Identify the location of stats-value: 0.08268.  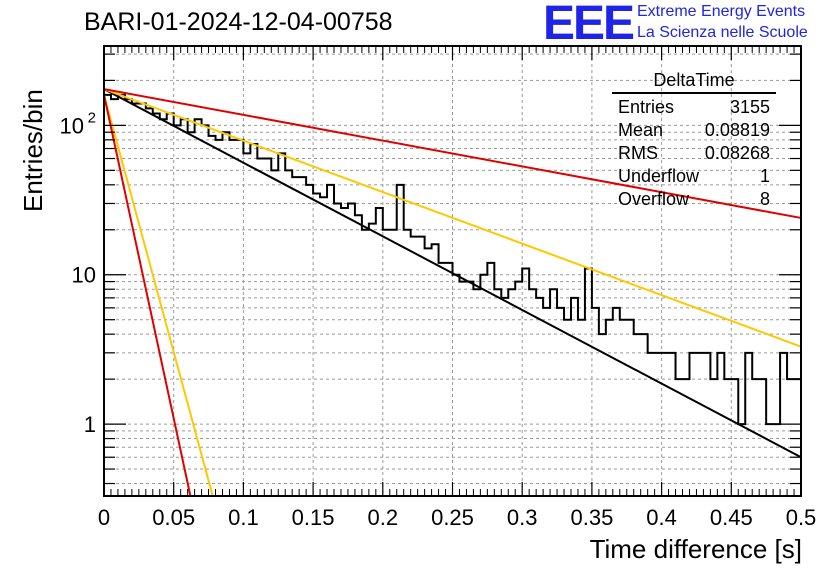
(737, 153).